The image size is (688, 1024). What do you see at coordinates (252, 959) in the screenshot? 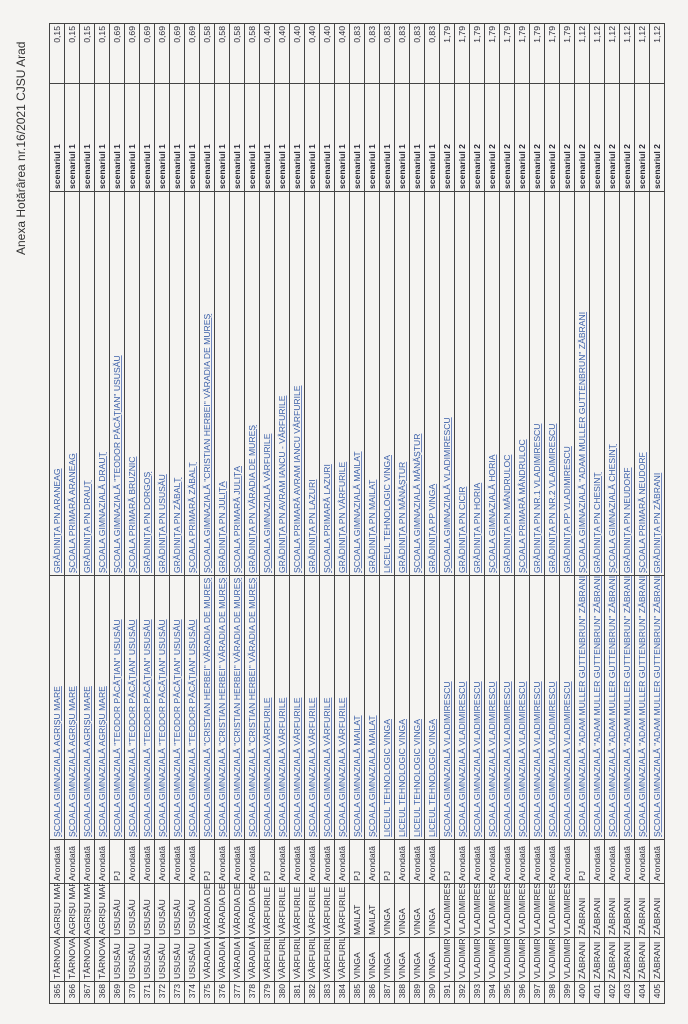
I see `locality-cell: VĂRADIA DE MUREȘ` at bounding box center [252, 959].